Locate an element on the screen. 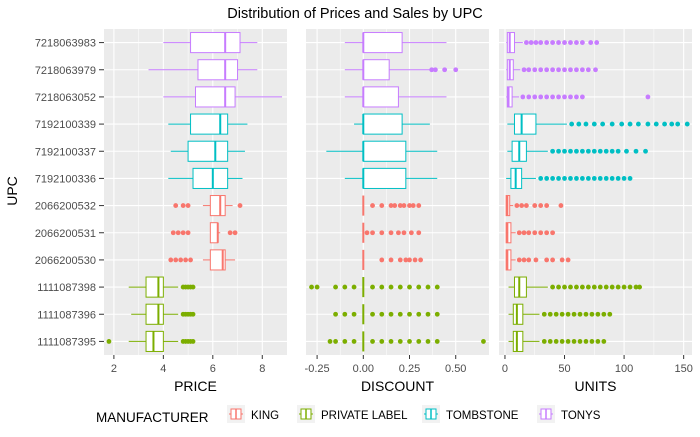 The width and height of the screenshot is (700, 437). x-tick-label: 150 is located at coordinates (683, 369).